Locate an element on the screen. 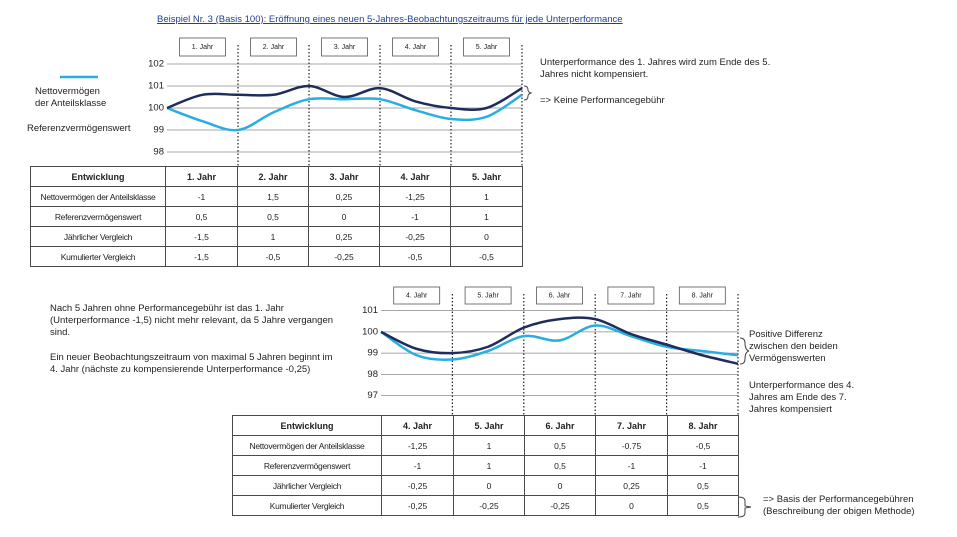  row: Referenzvermögenswert -1 1 0,5 -1 -1 is located at coordinates (485, 465).